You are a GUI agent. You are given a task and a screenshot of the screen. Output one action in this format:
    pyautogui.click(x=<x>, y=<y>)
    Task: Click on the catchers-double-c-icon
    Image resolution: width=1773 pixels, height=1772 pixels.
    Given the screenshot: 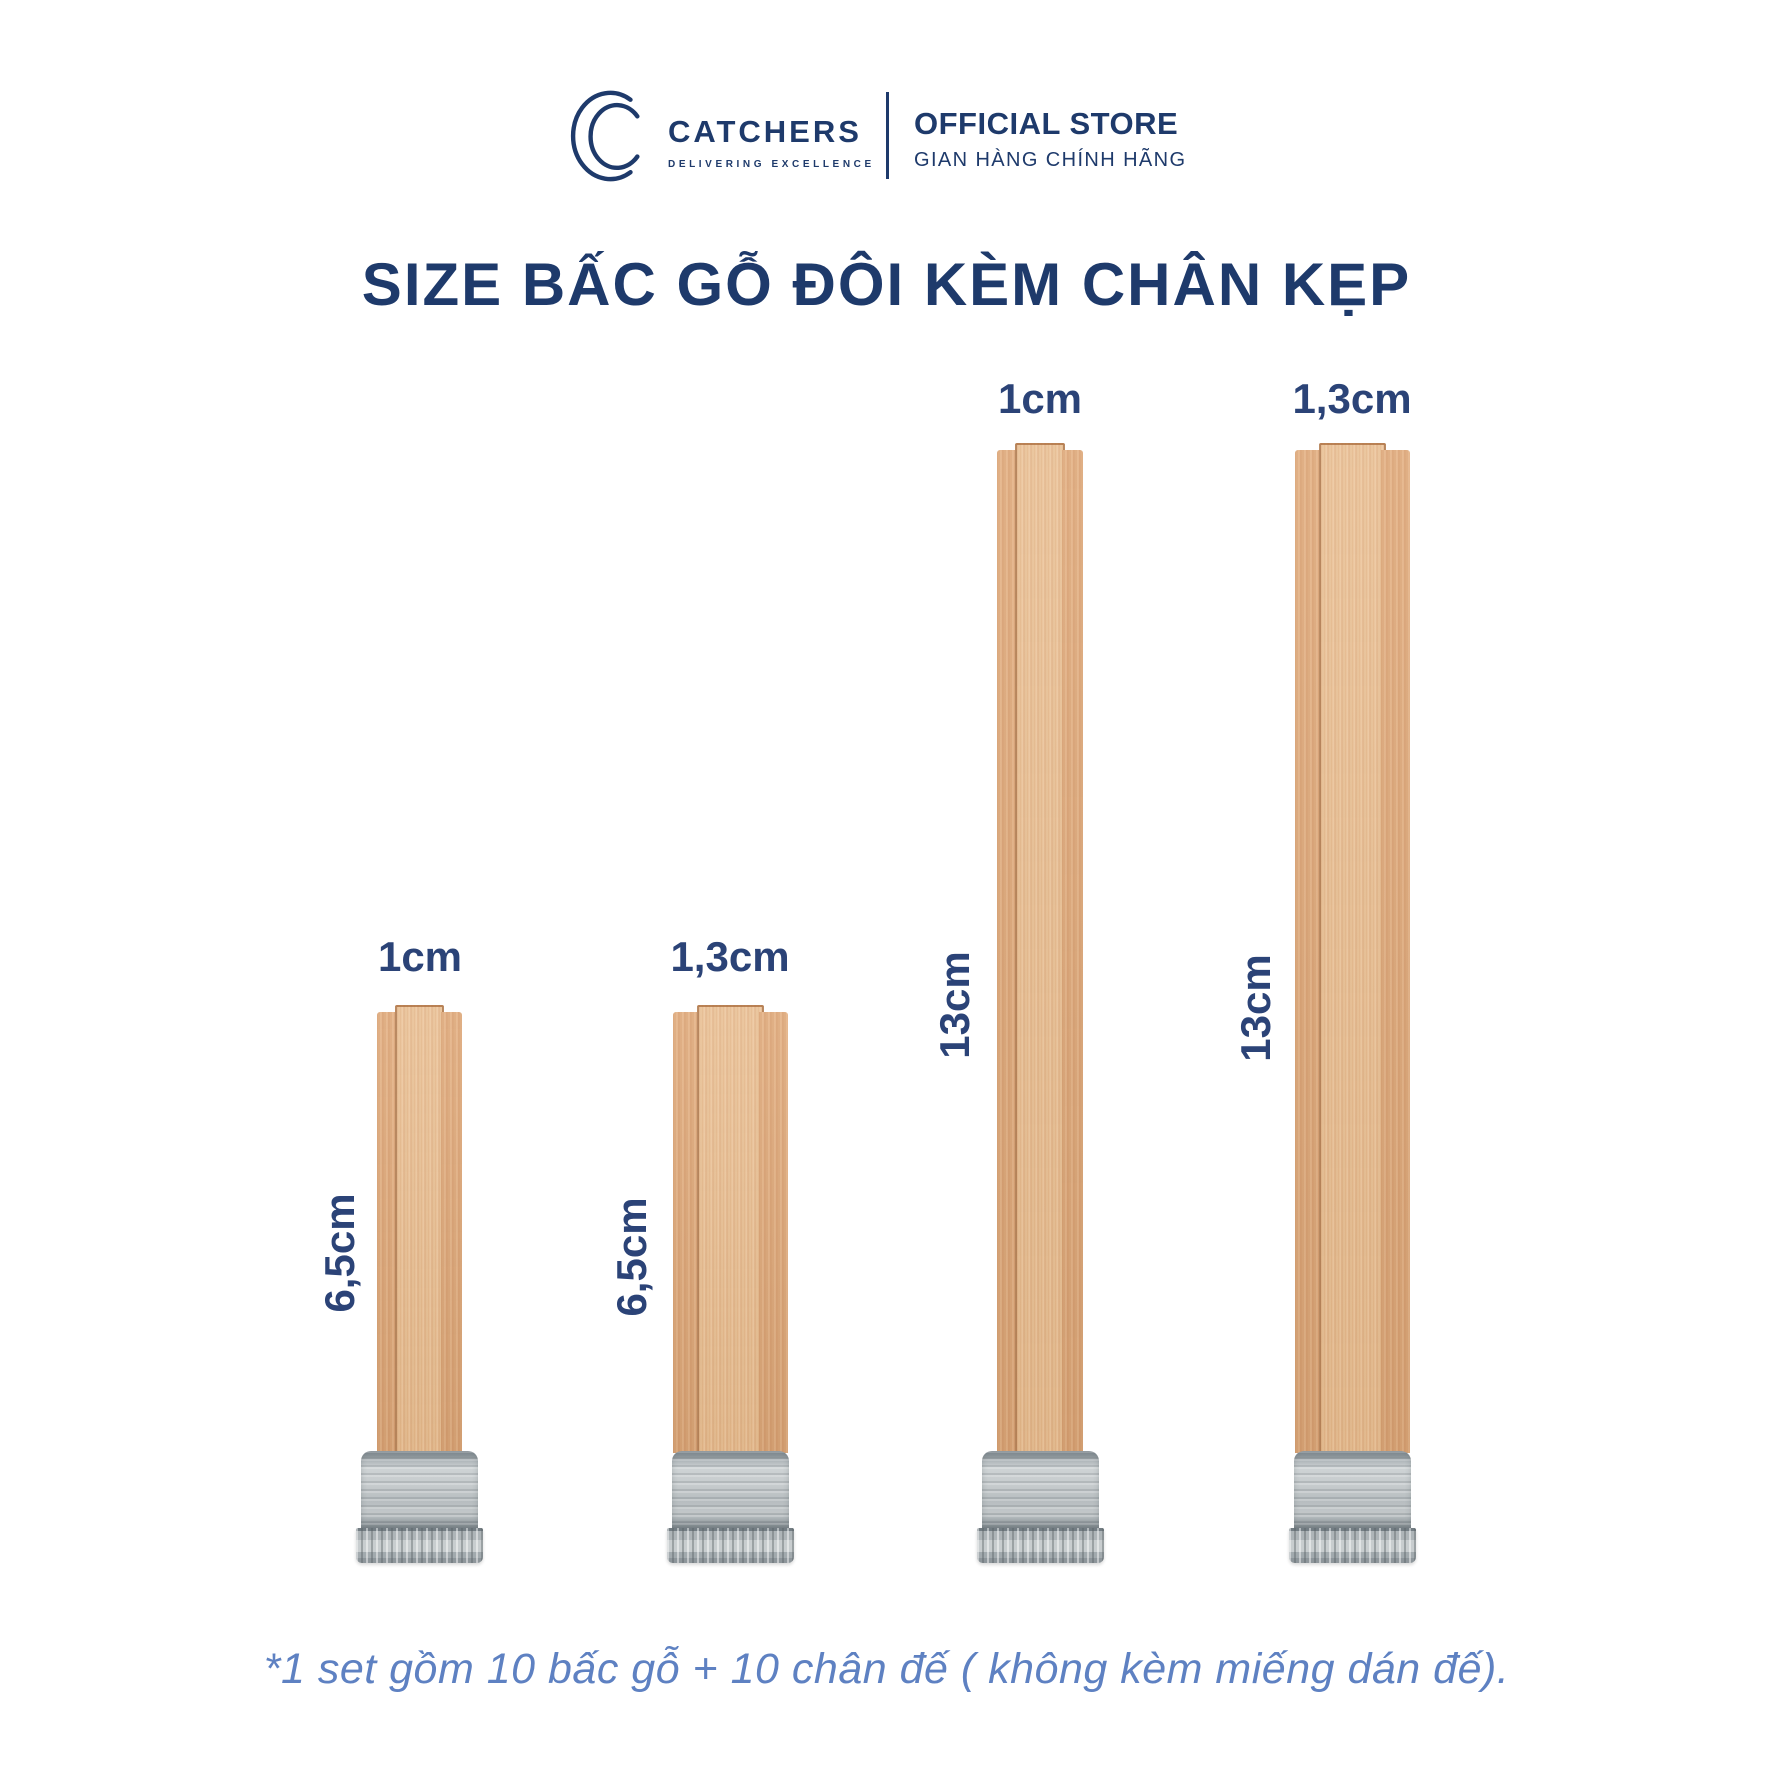 What is the action you would take?
    pyautogui.click(x=605, y=136)
    